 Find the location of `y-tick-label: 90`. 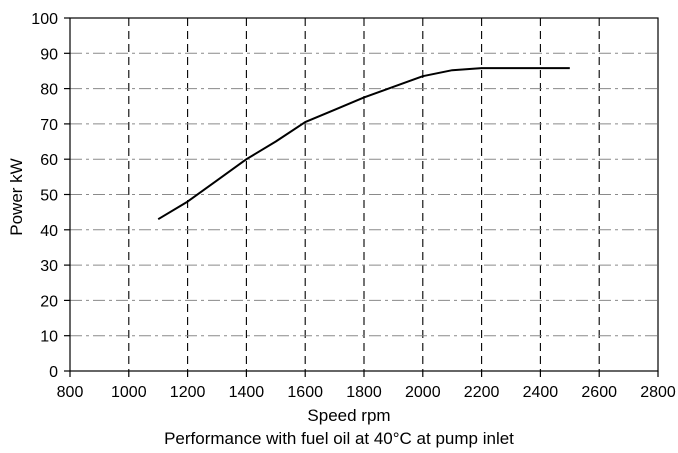

y-tick-label: 90 is located at coordinates (49, 54).